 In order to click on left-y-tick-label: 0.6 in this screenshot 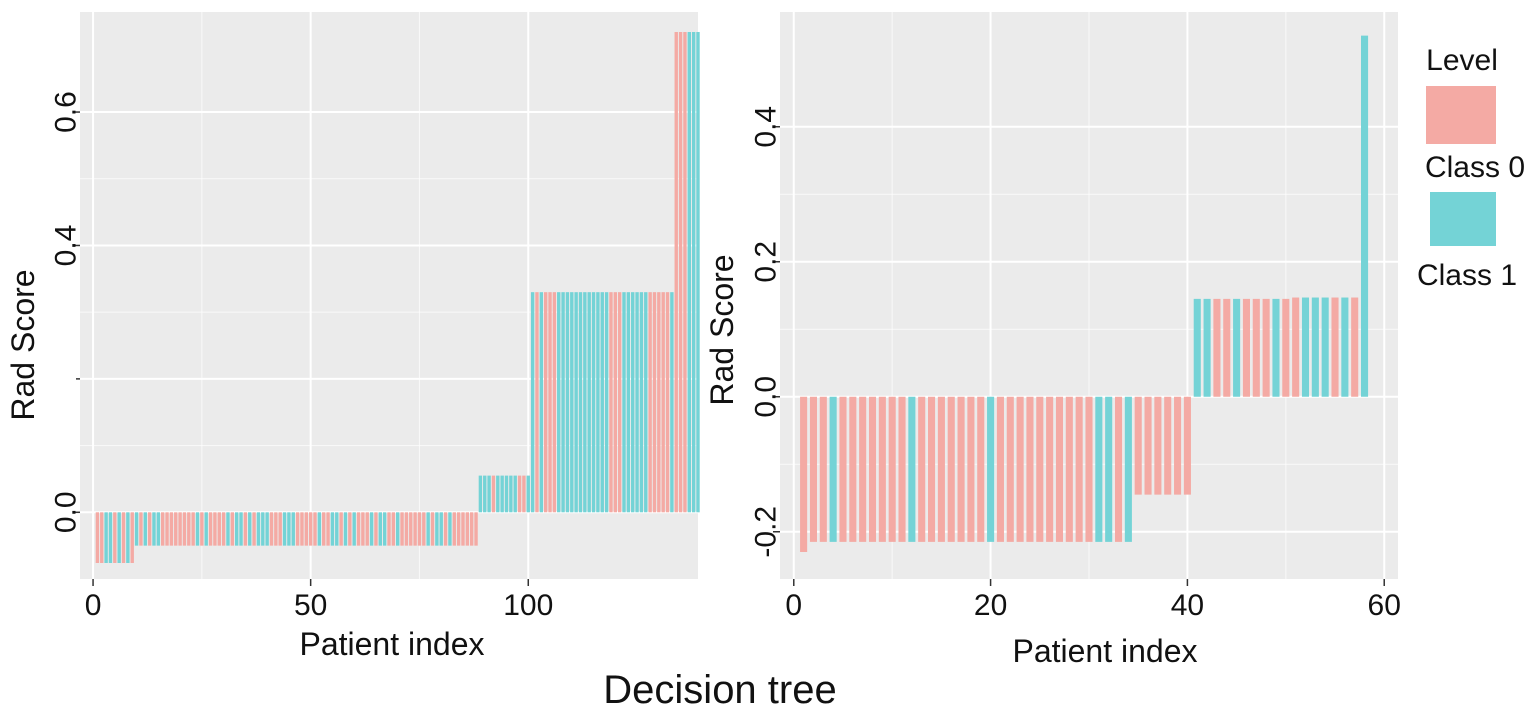, I will do `click(66, 112)`.